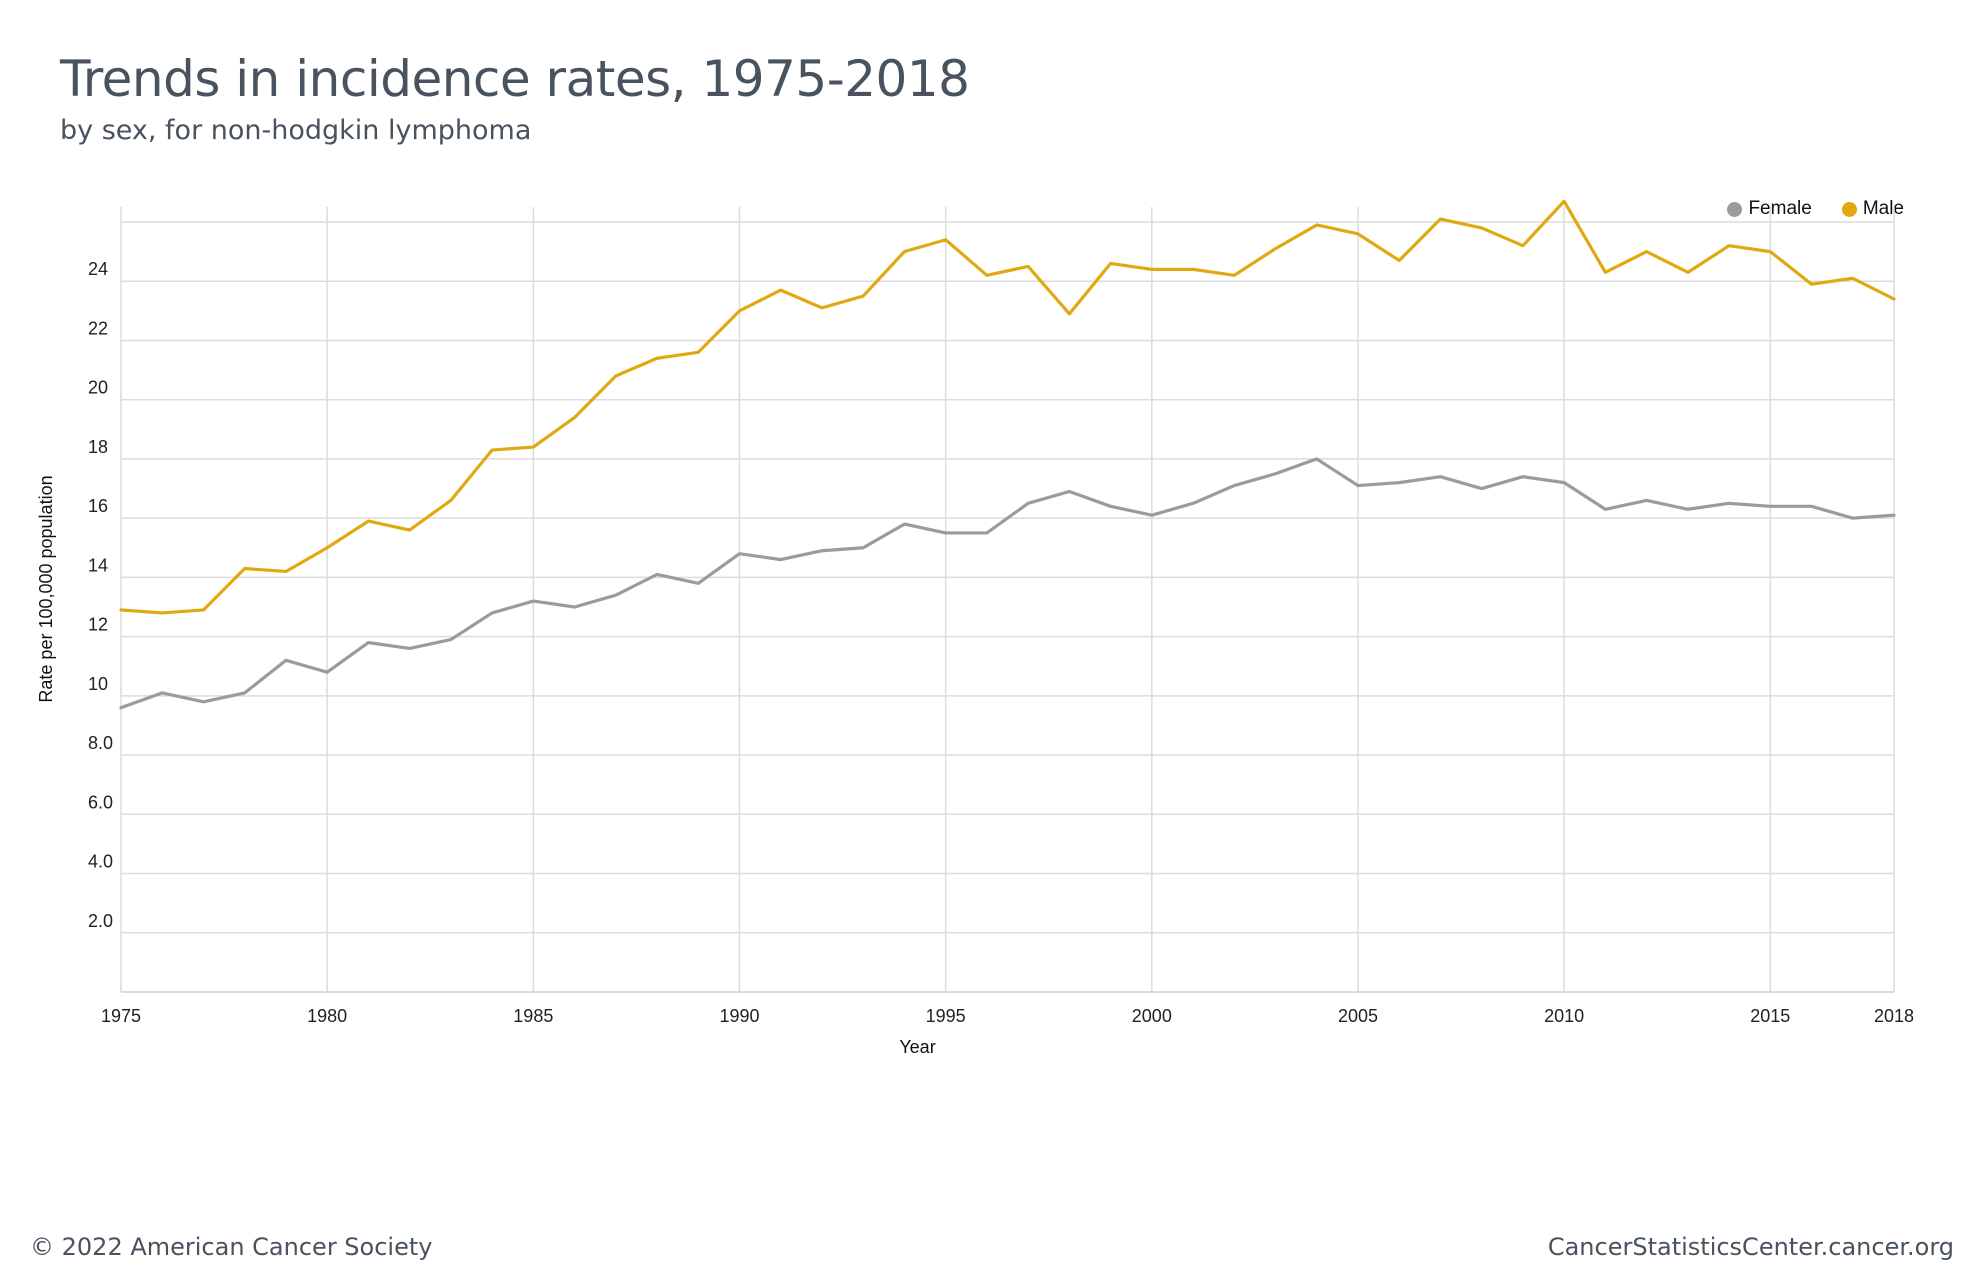 Image resolution: width=1984 pixels, height=1272 pixels. Describe the element at coordinates (1770, 1016) in the screenshot. I see `x-tick-label: 2015` at that location.